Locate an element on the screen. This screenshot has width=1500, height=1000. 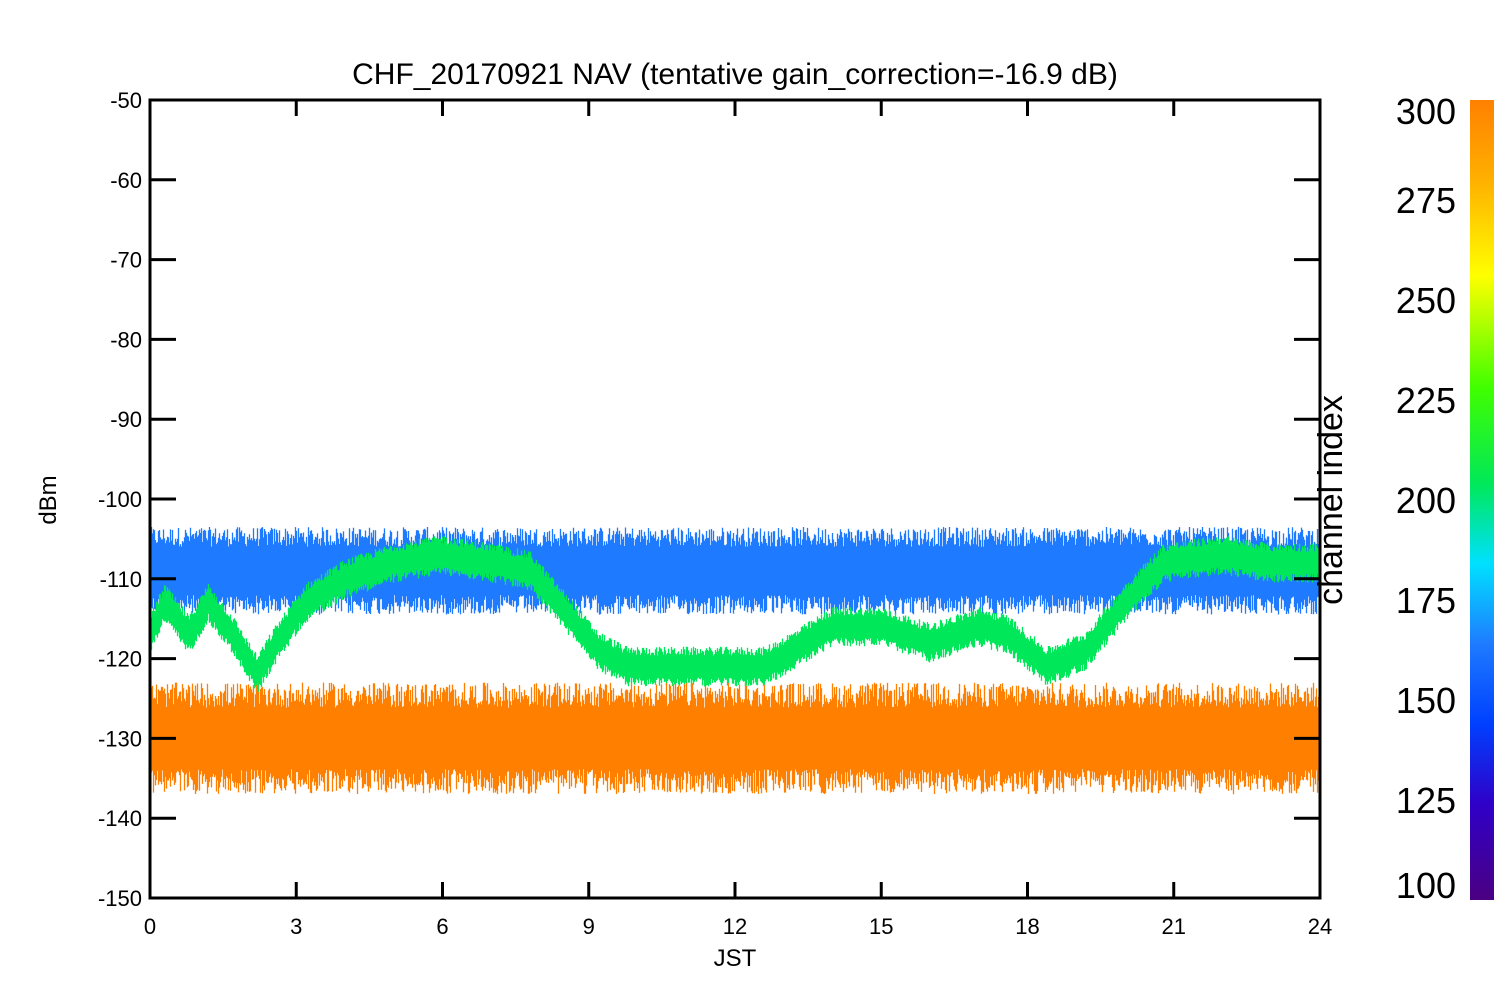
colorbar-tick-label: 125 is located at coordinates (1426, 800).